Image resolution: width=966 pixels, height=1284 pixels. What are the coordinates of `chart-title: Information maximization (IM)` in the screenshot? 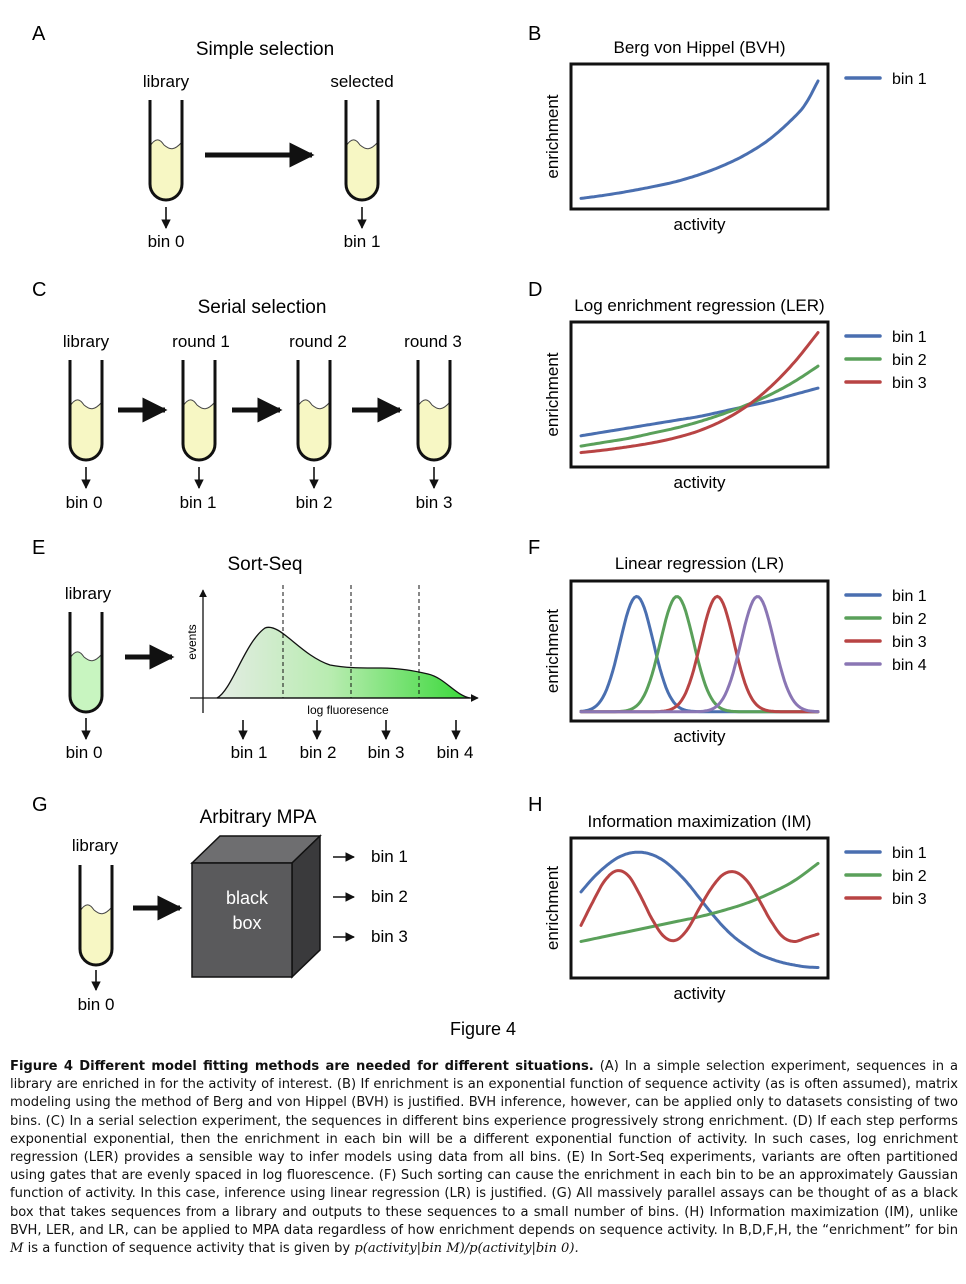 It's located at (700, 821).